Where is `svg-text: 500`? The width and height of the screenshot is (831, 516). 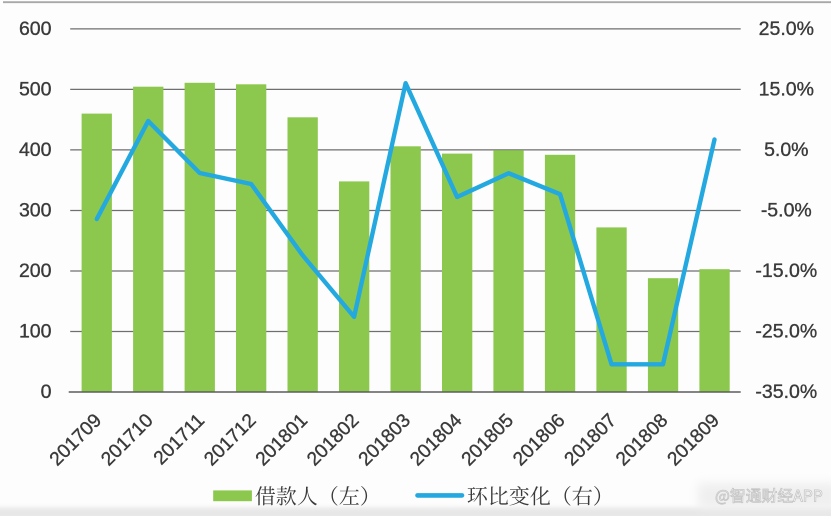
svg-text: 500 is located at coordinates (35, 89).